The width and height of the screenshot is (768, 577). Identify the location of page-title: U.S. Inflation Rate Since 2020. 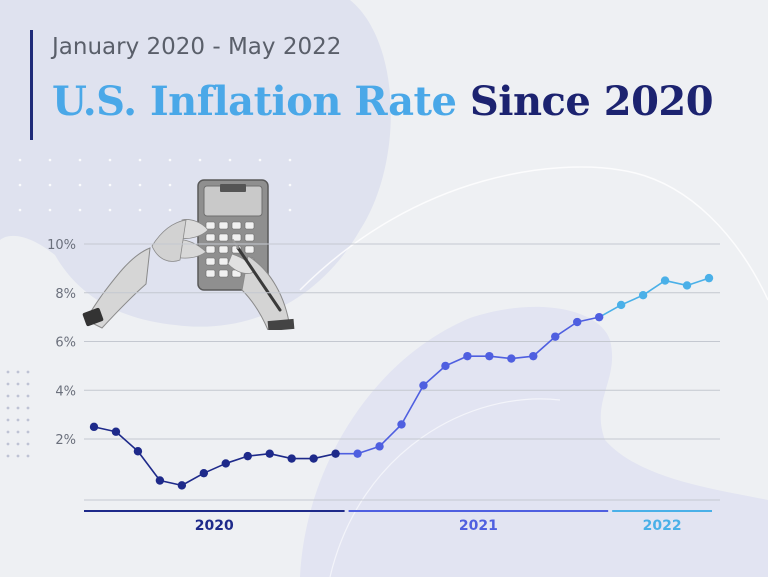
(383, 101).